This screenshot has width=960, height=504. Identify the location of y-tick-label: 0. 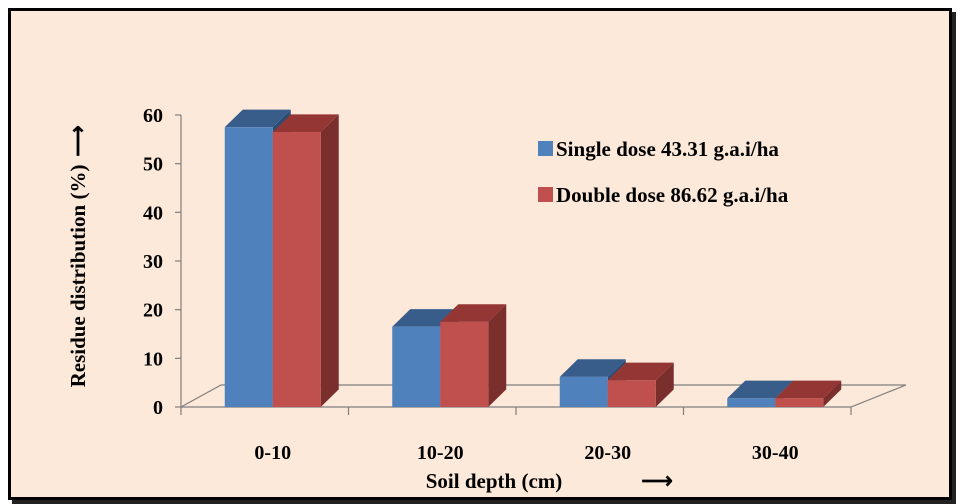
(158, 408).